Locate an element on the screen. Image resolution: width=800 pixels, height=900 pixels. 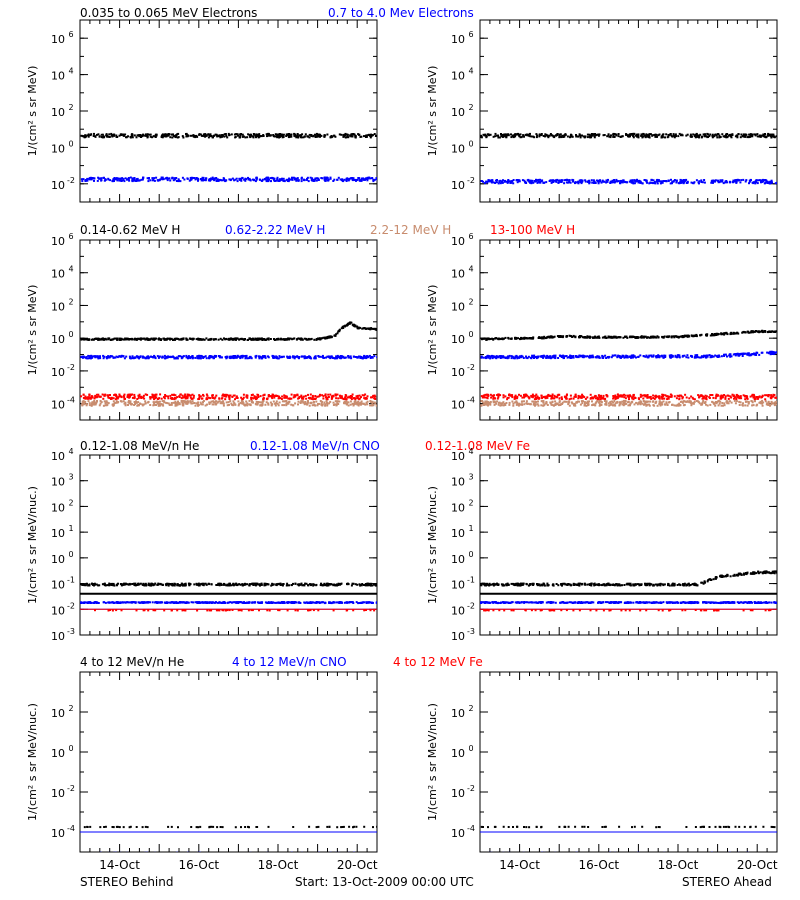
series-title: 0.7 to 4.0 Mev Electrons is located at coordinates (401, 13).